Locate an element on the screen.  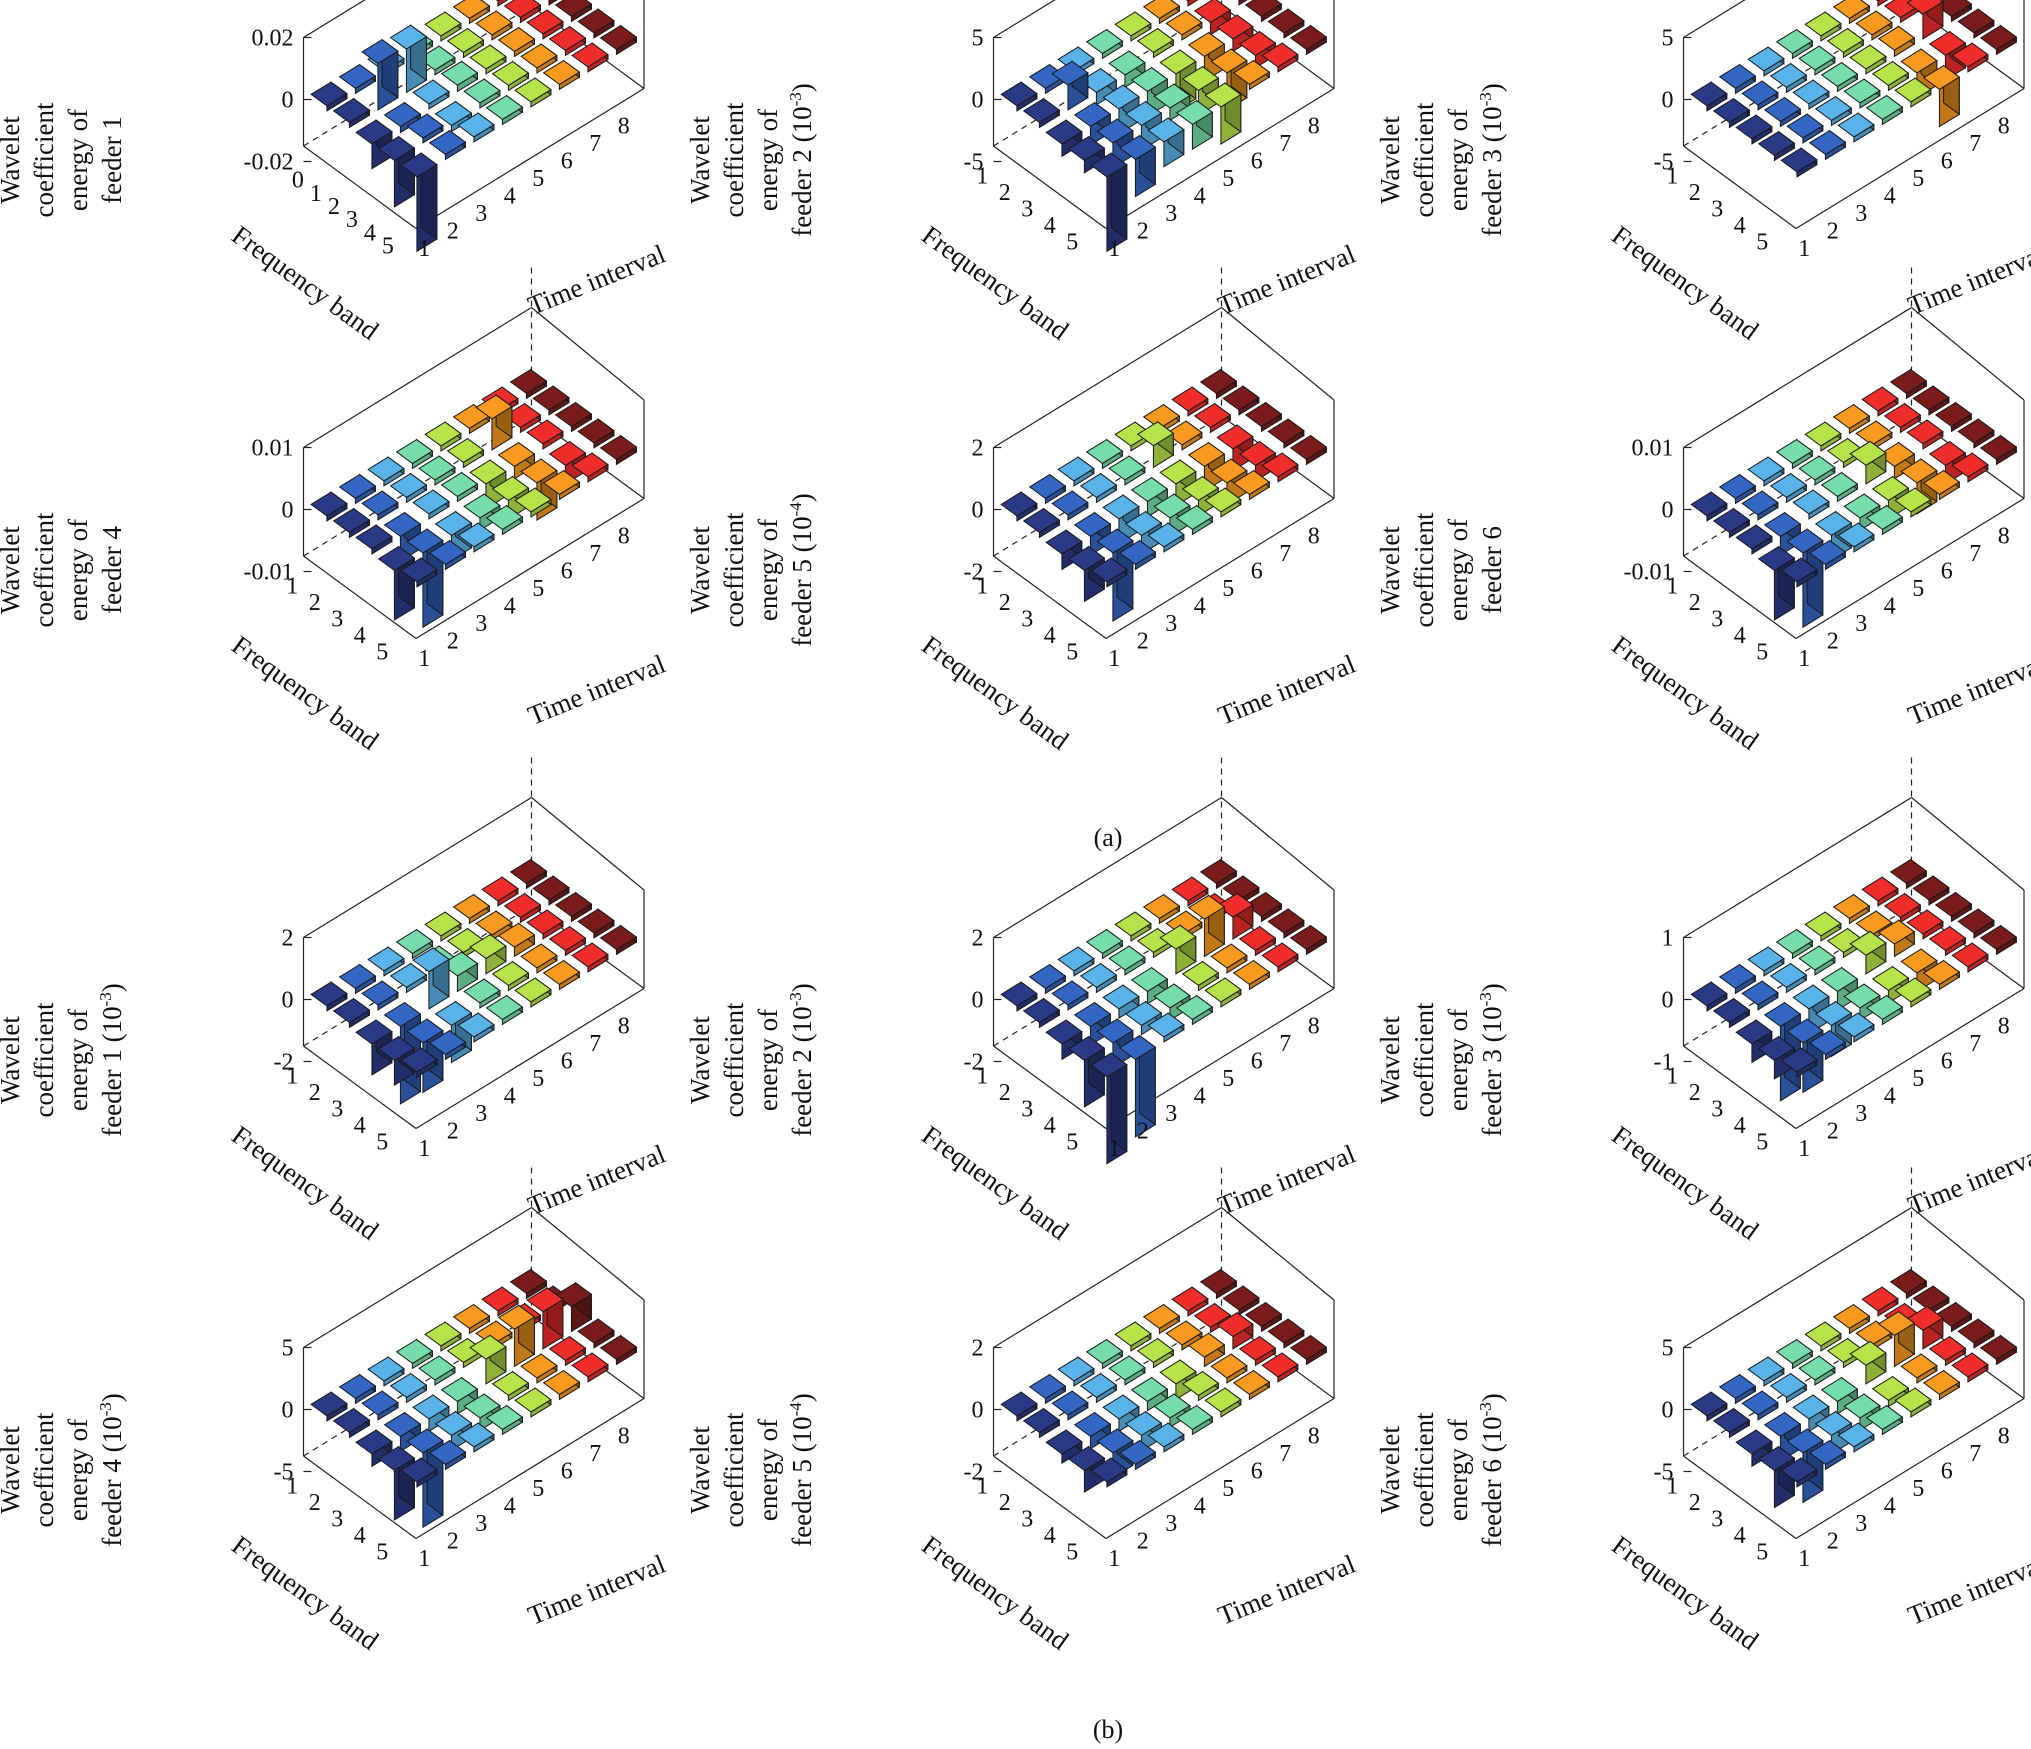
bar-band1-t3 is located at coordinates (1076, 471).